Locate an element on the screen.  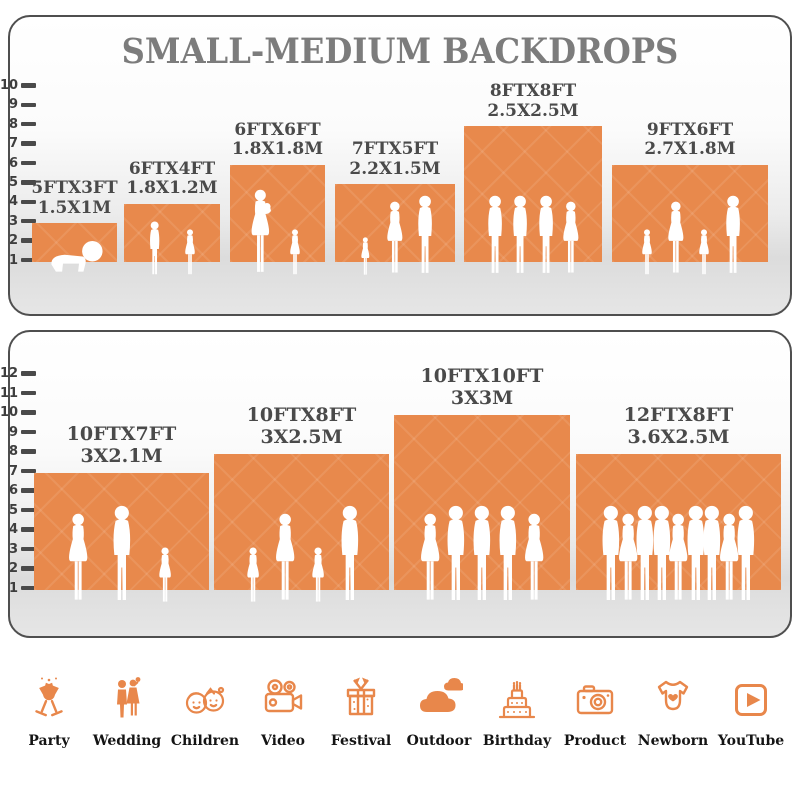
backdrop-10ftx10ft: 10FTX10FT 3X3M is located at coordinates (482, 482).